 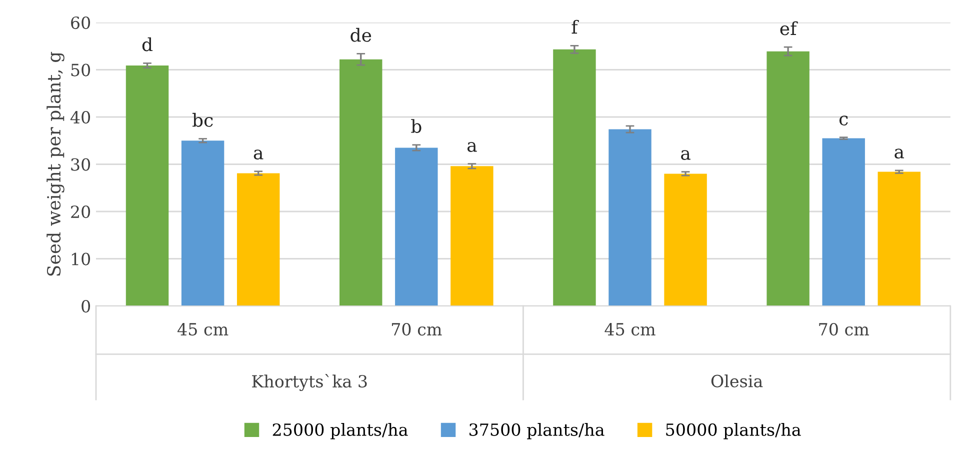 What do you see at coordinates (80, 164) in the screenshot?
I see `y-tick-label: 30` at bounding box center [80, 164].